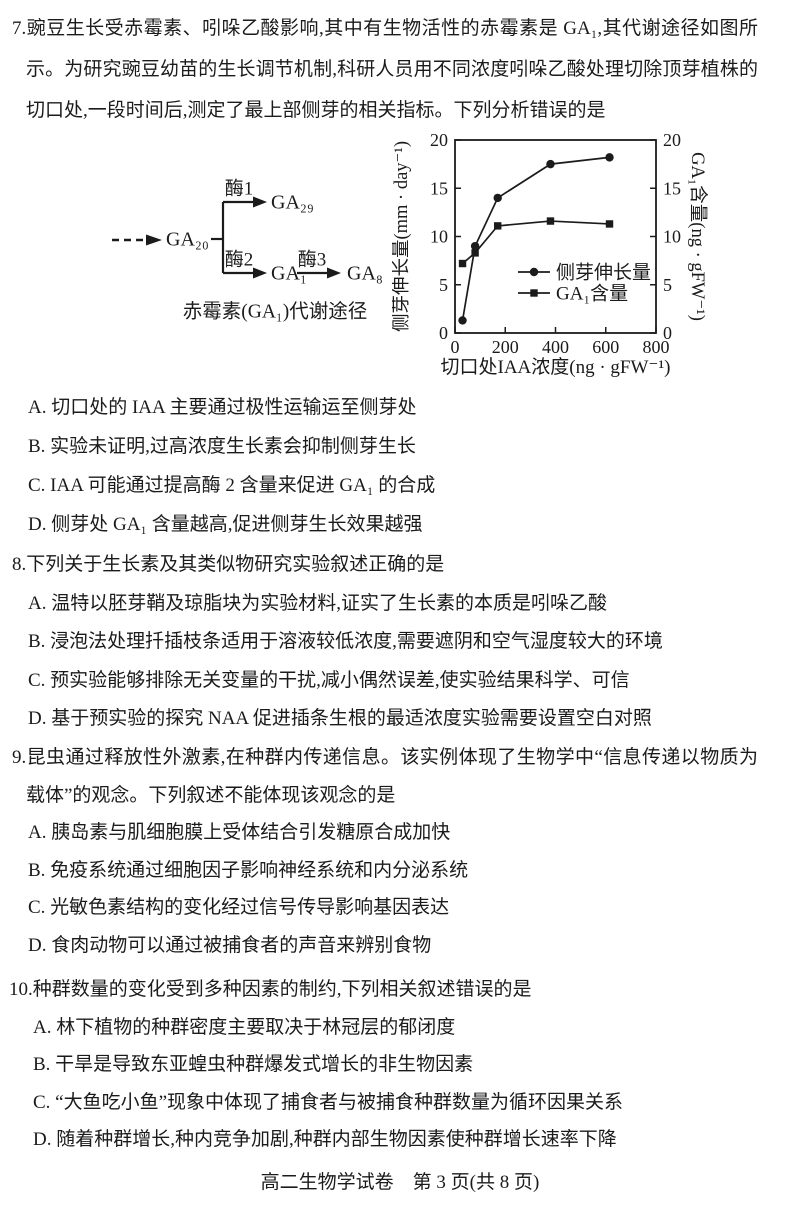 The height and width of the screenshot is (1213, 800). What do you see at coordinates (667, 285) in the screenshot?
I see `y-right-tick-label: 5` at bounding box center [667, 285].